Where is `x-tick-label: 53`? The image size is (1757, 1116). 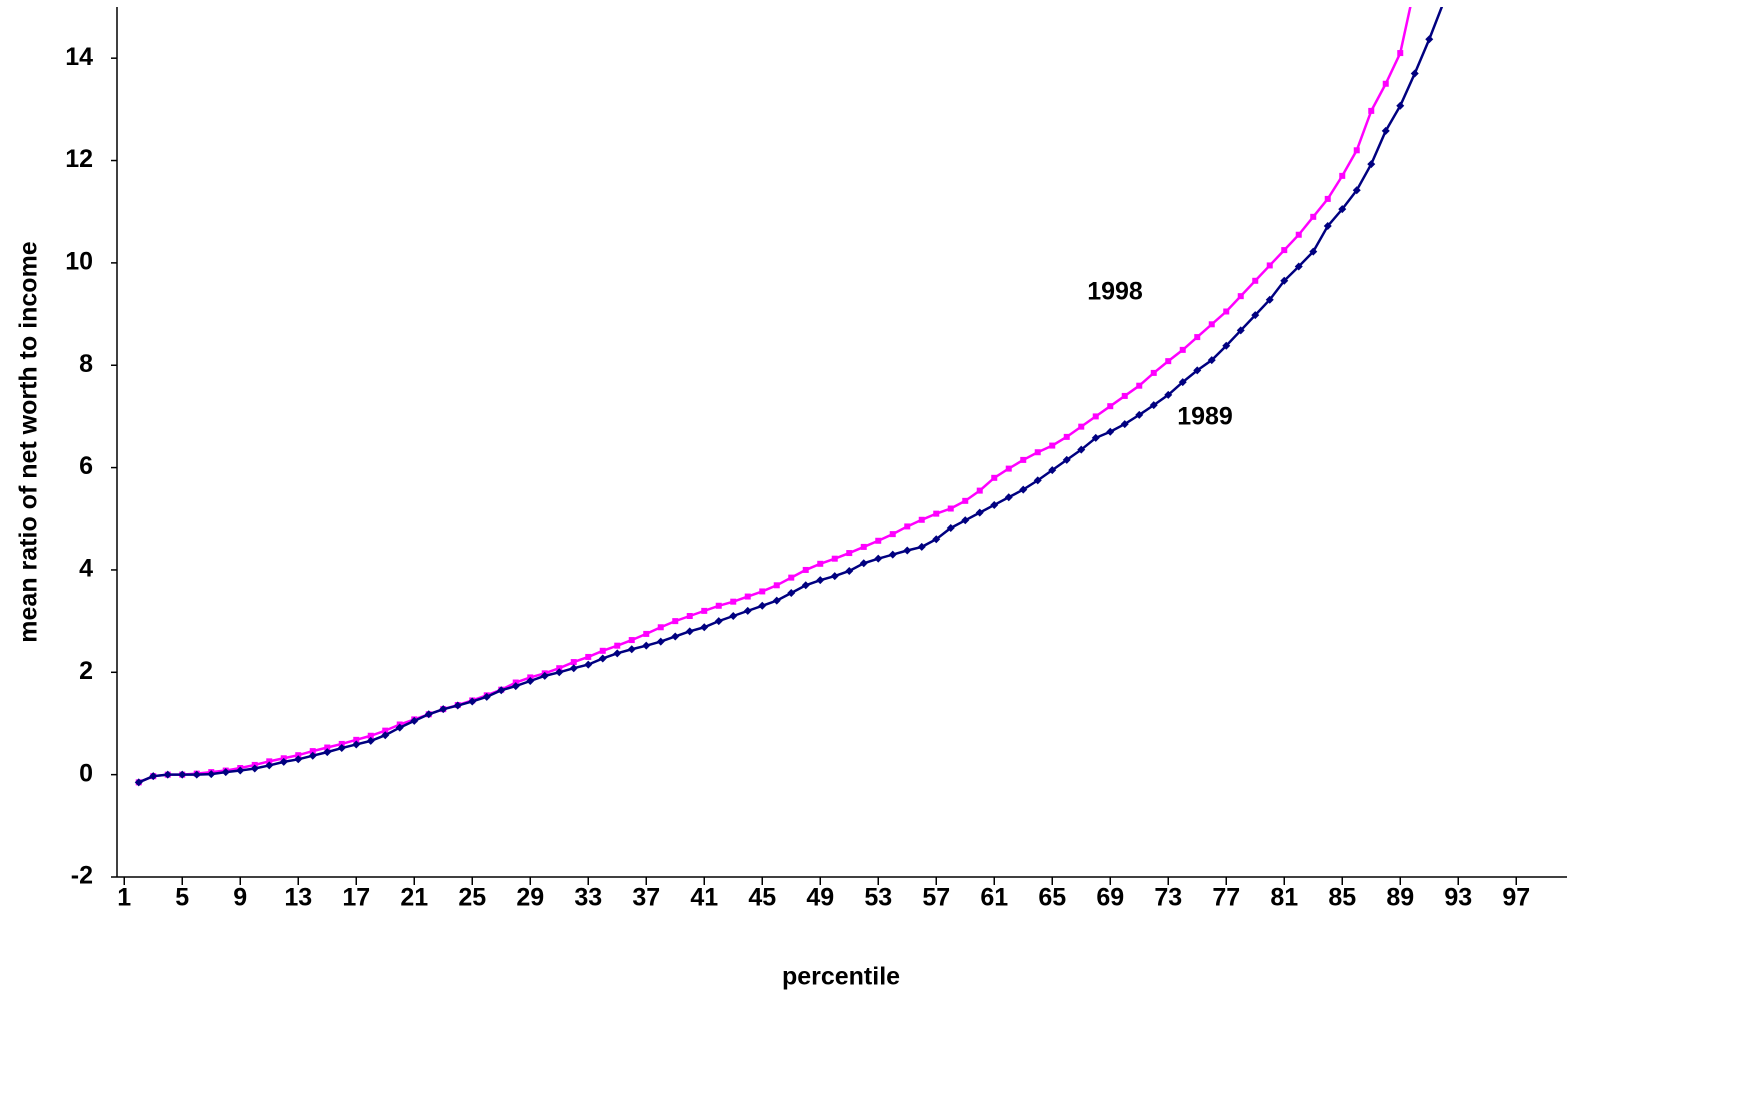 x-tick-label: 53 is located at coordinates (878, 898).